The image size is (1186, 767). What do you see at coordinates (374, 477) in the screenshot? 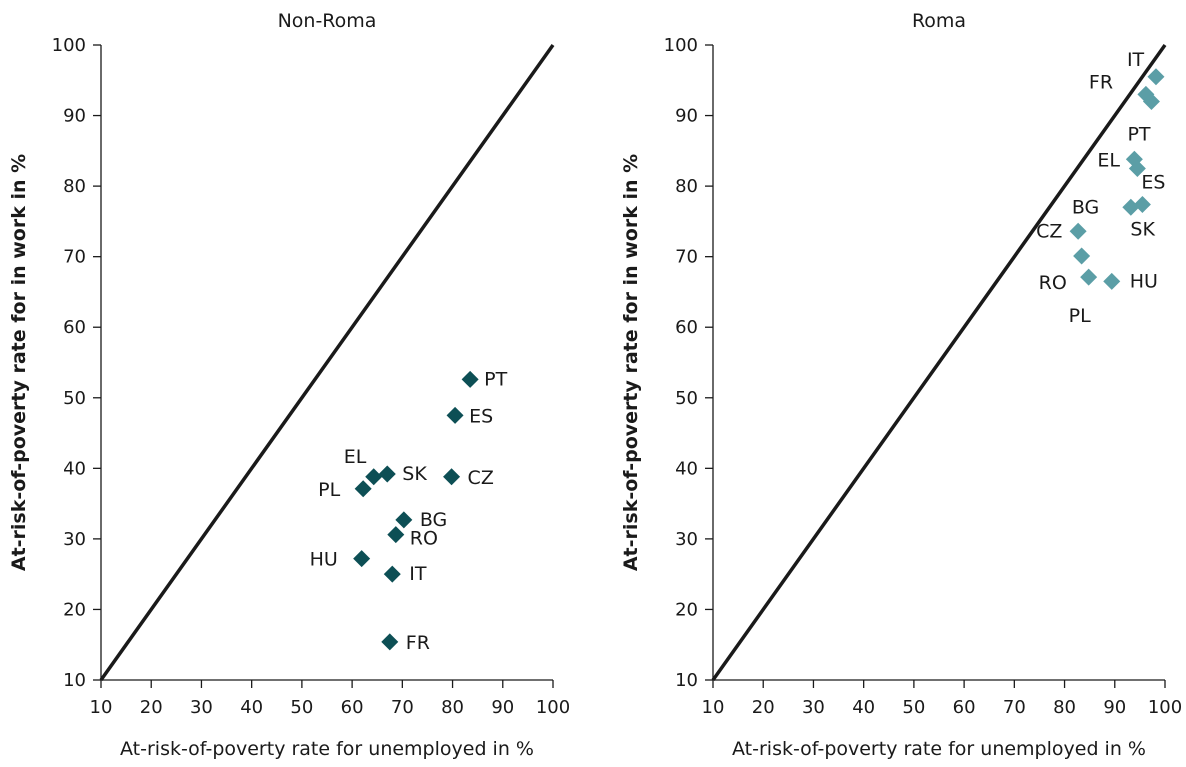
I see `data-point-el` at bounding box center [374, 477].